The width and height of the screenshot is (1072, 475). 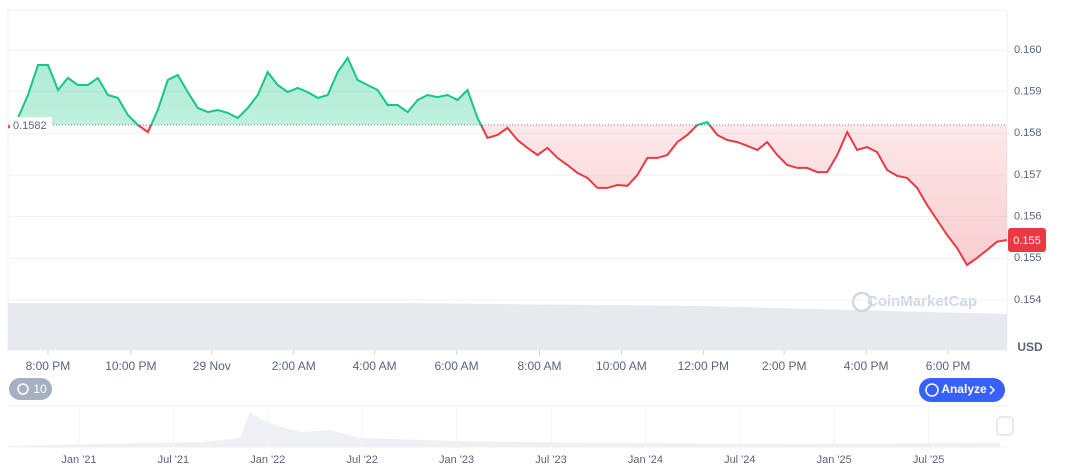 What do you see at coordinates (928, 460) in the screenshot?
I see `navigator-label: Jul '25` at bounding box center [928, 460].